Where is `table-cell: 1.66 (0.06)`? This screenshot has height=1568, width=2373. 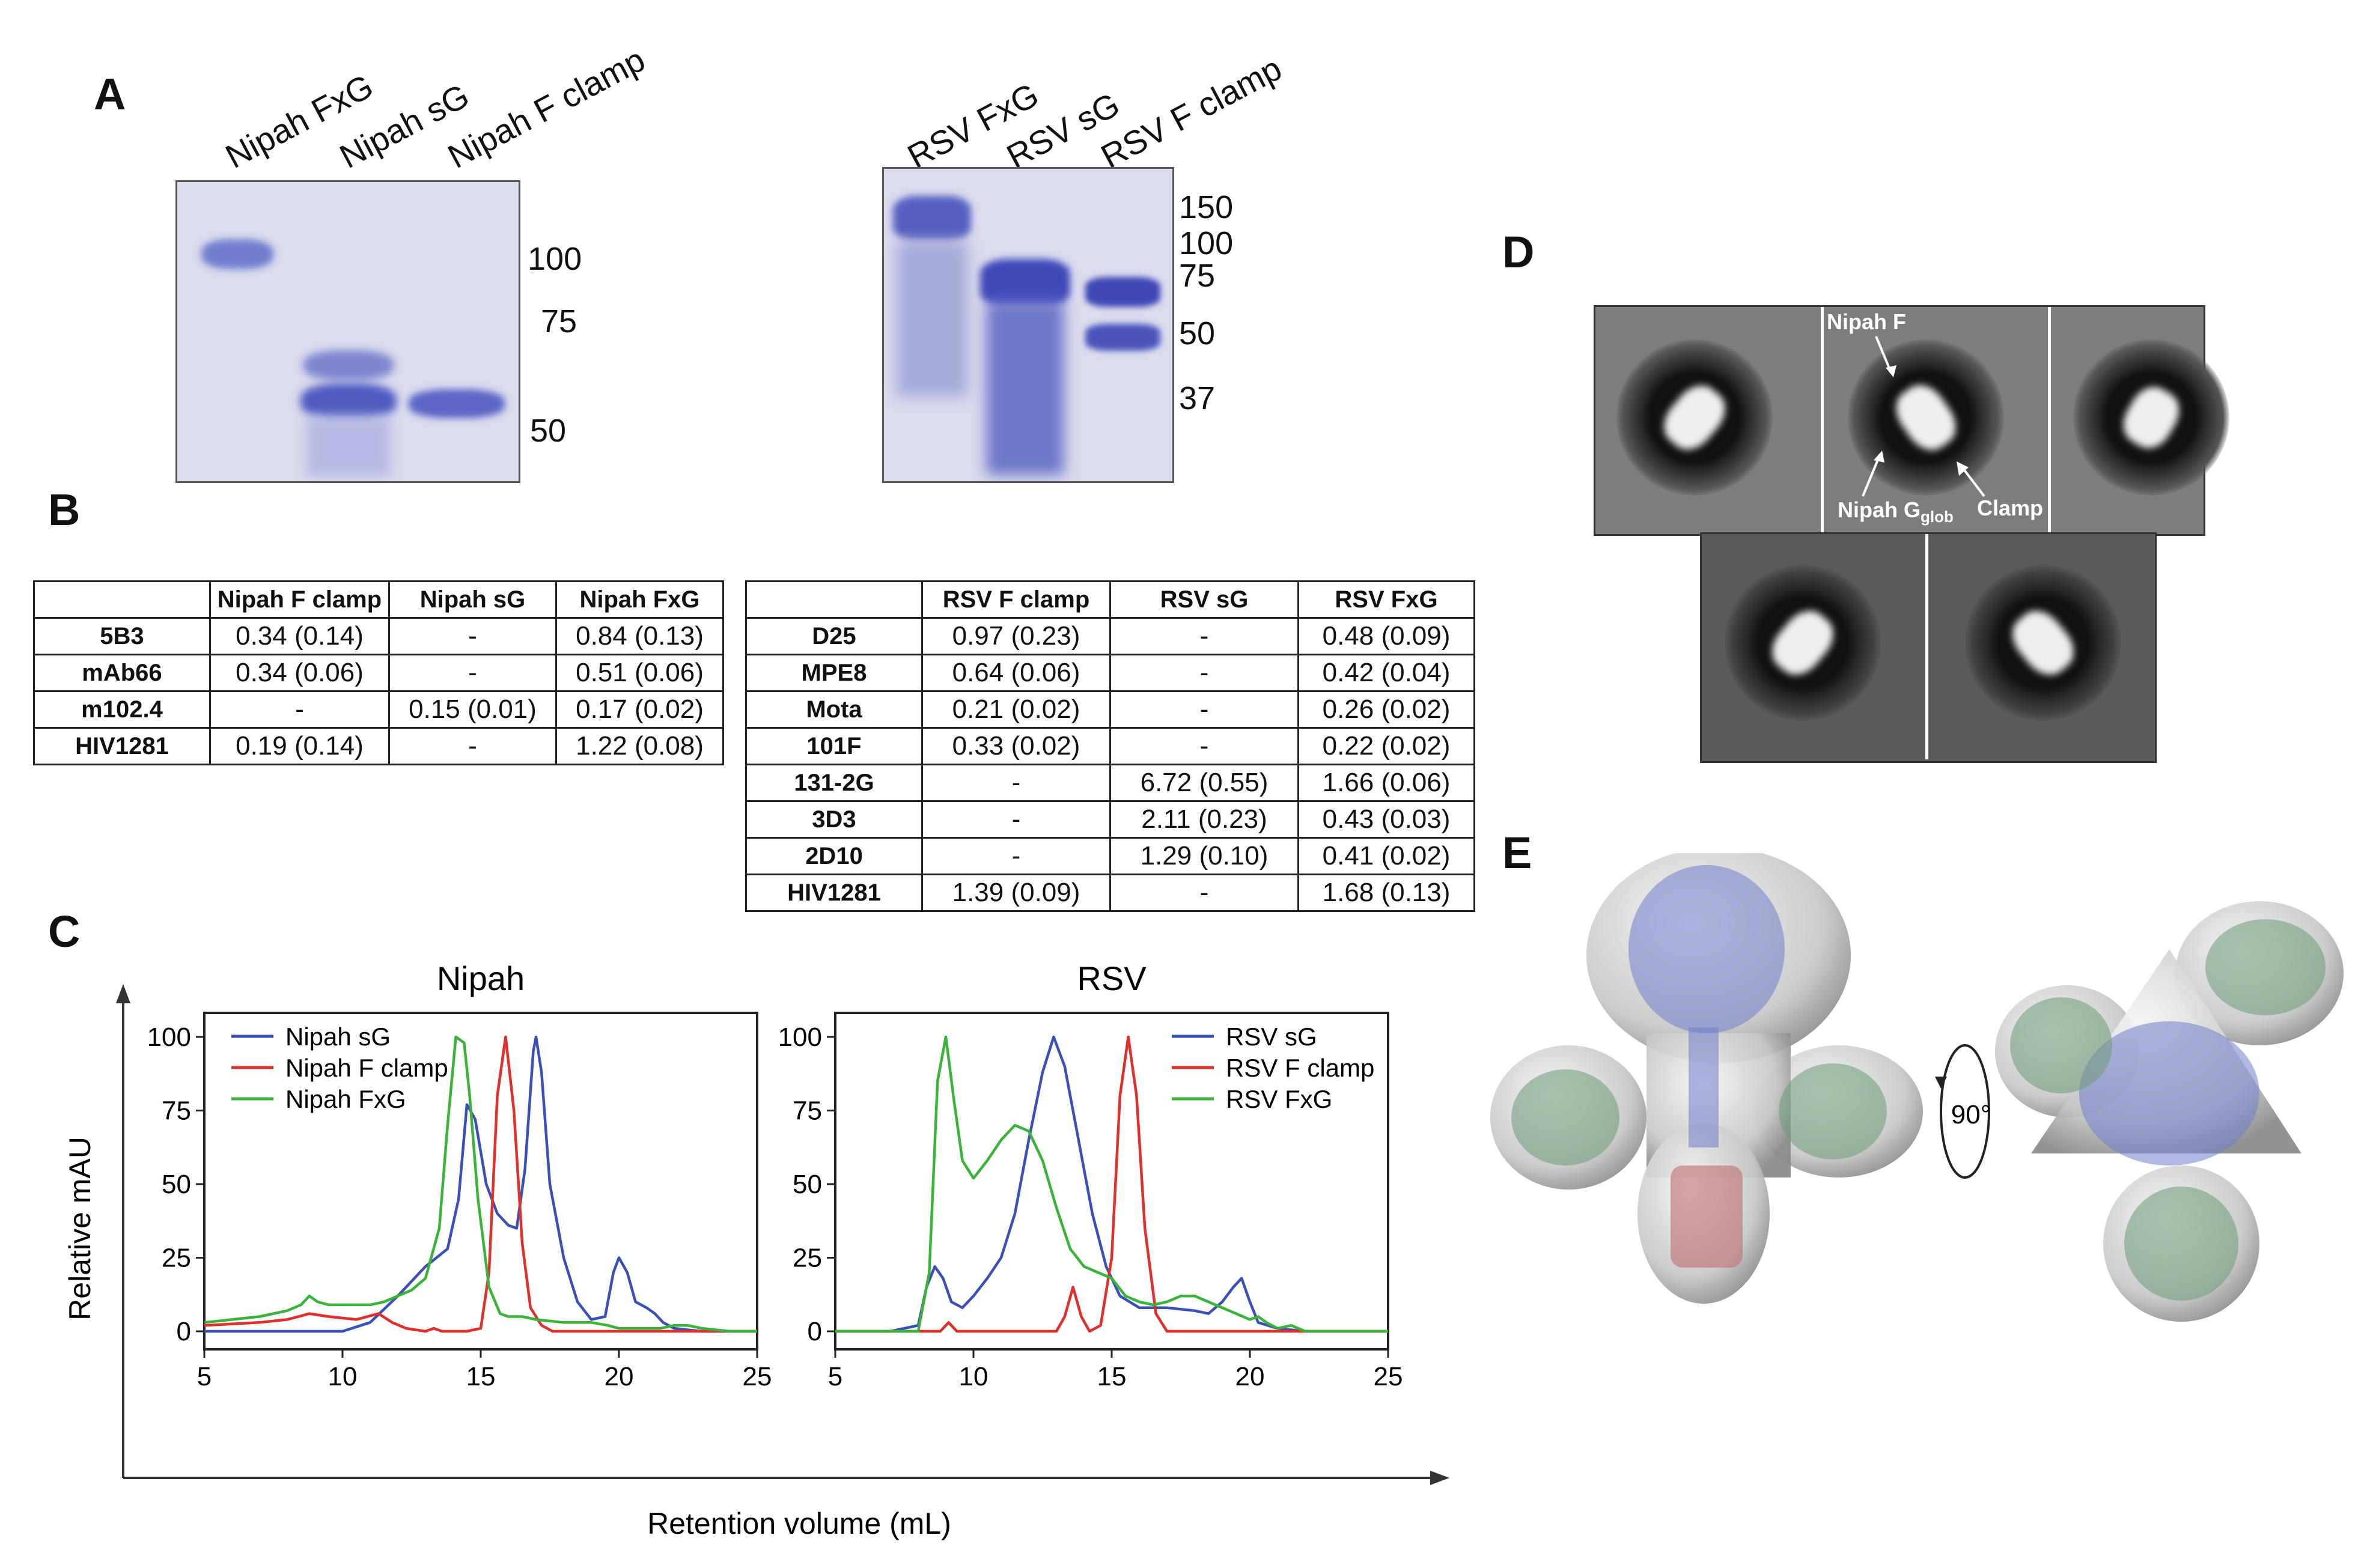
table-cell: 1.66 (0.06) is located at coordinates (1386, 783).